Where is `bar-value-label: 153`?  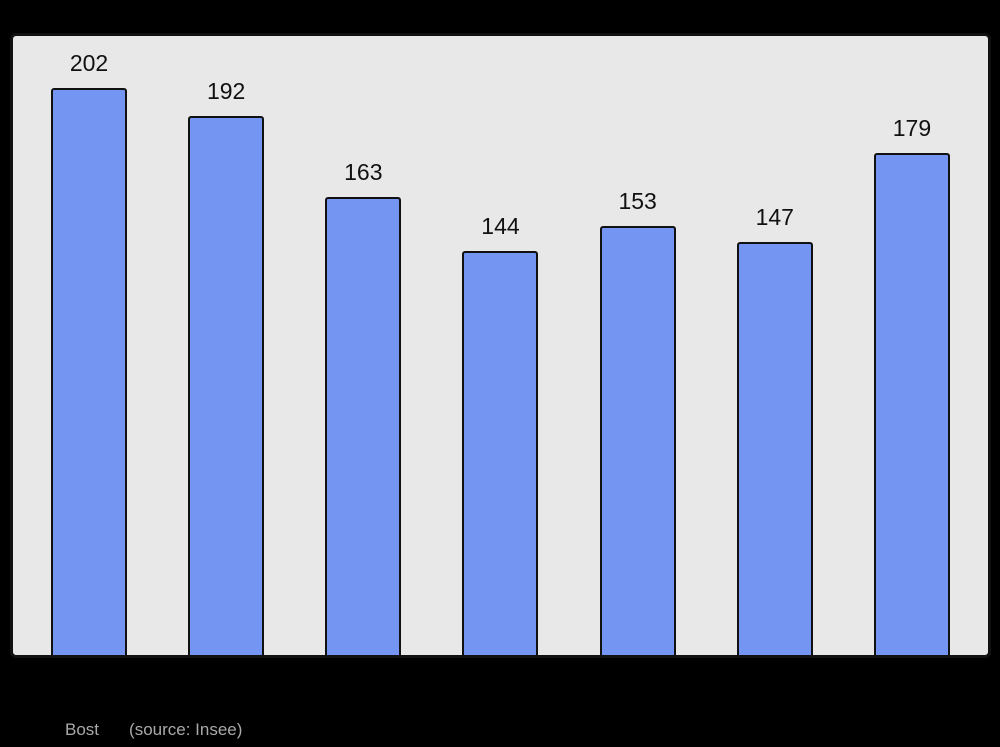
bar-value-label: 153 is located at coordinates (637, 201).